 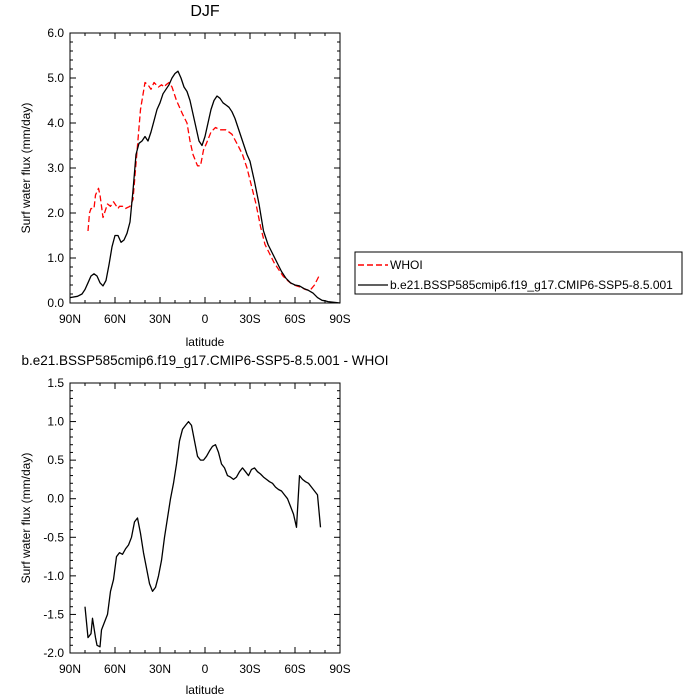 I want to click on bottom-y-tick-label: -1.0, so click(x=53, y=576).